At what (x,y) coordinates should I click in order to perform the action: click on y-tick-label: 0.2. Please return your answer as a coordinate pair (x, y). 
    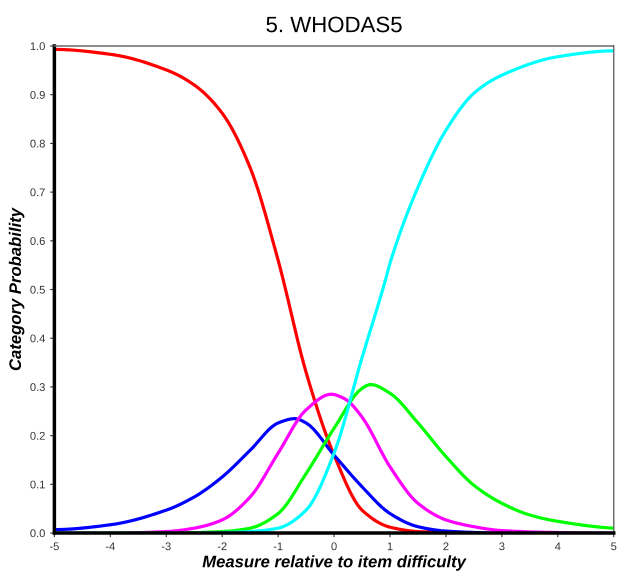
    Looking at the image, I should click on (37, 436).